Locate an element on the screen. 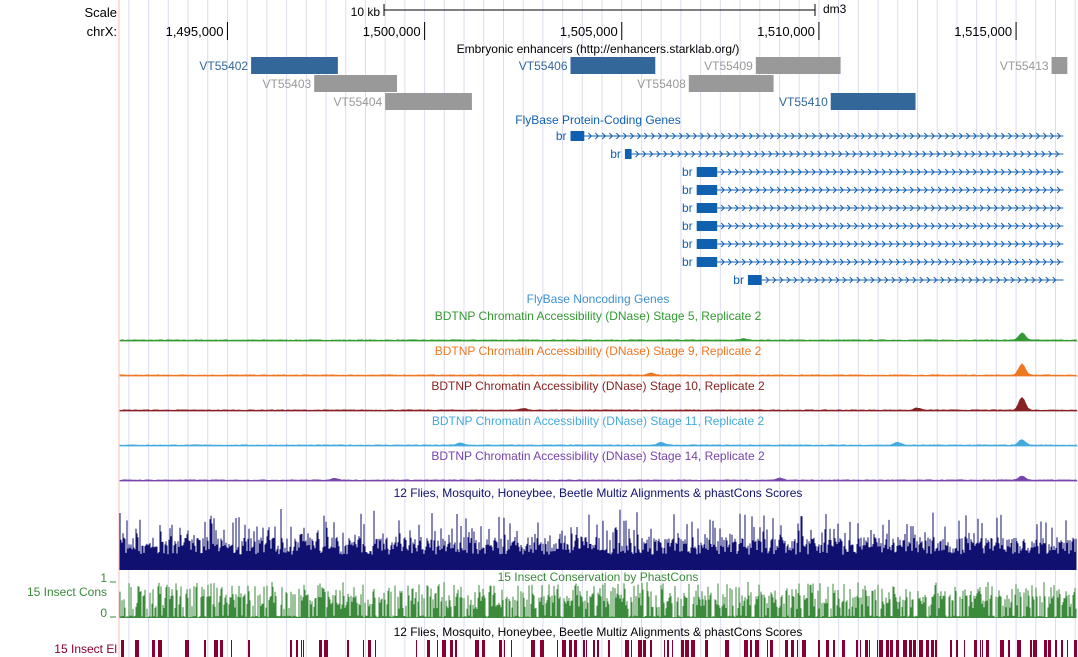 This screenshot has height=657, width=1078. enhancer-label: VT55410 is located at coordinates (803, 102).